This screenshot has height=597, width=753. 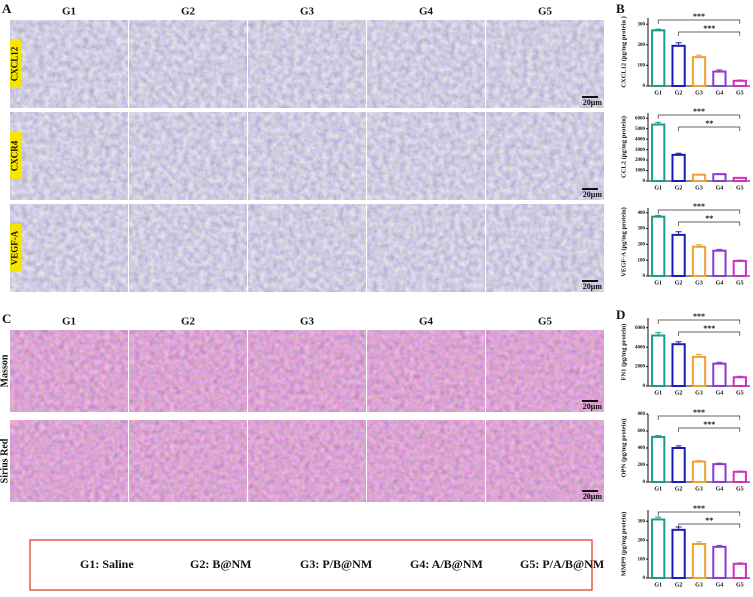 I want to click on y-axis-label: CXCL12 (pg/mg protein ), so click(x=623, y=52).